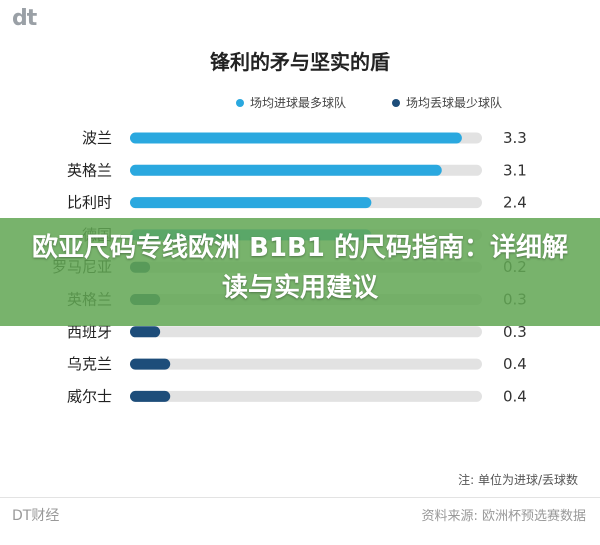 The image size is (600, 545). I want to click on category-label: 乌克兰, so click(89, 364).